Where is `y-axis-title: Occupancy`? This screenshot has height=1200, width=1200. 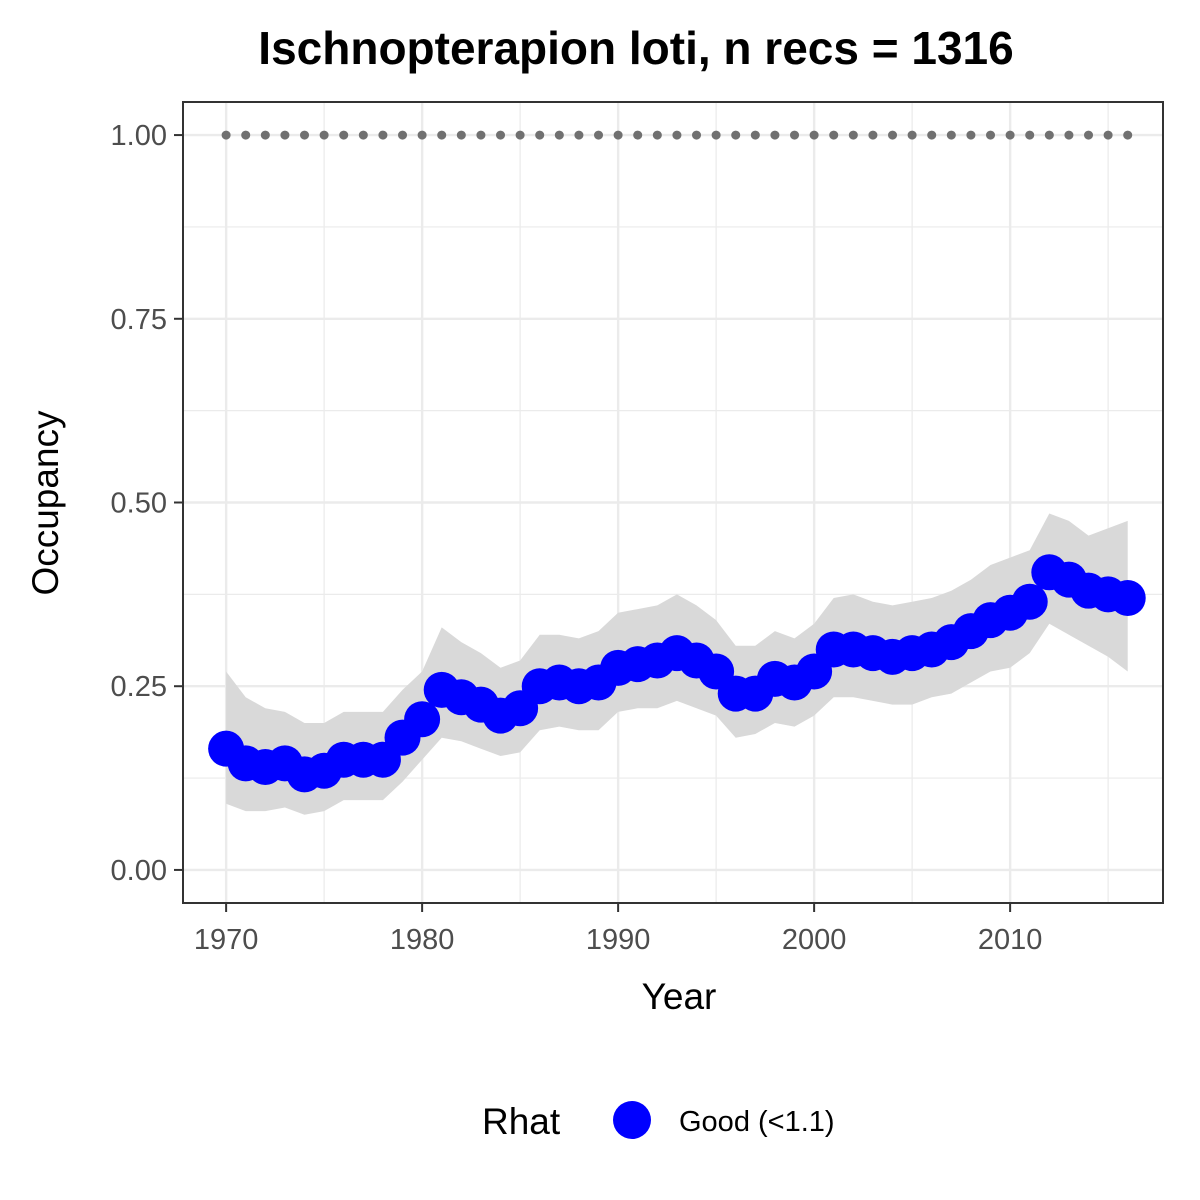 y-axis-title: Occupancy is located at coordinates (45, 503).